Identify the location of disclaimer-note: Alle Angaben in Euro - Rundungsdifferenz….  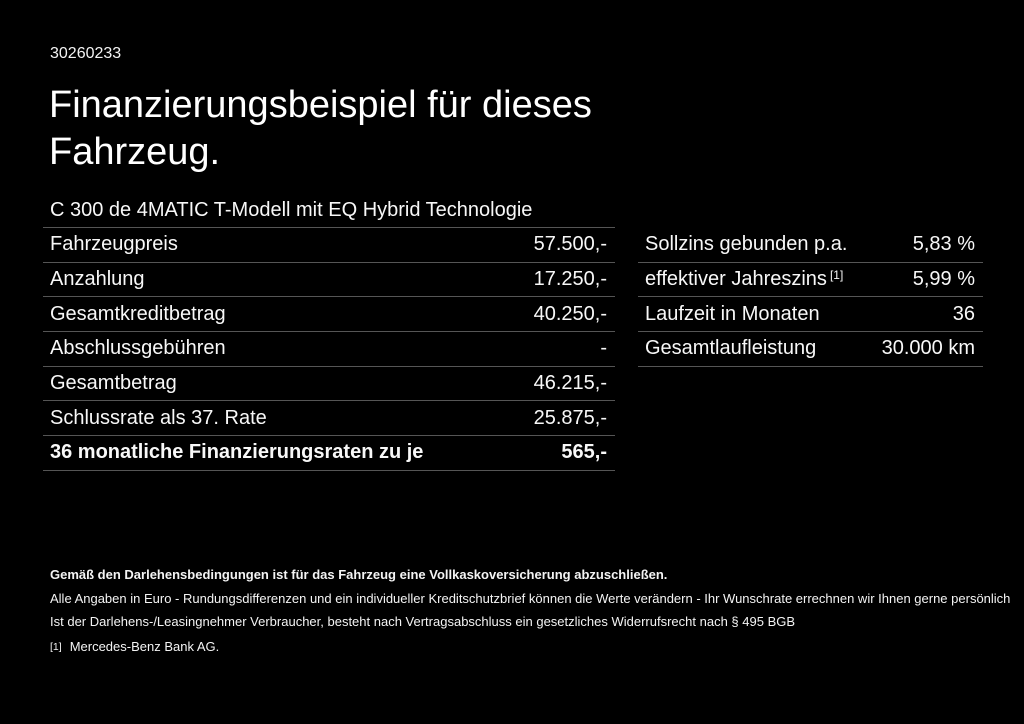
(530, 598).